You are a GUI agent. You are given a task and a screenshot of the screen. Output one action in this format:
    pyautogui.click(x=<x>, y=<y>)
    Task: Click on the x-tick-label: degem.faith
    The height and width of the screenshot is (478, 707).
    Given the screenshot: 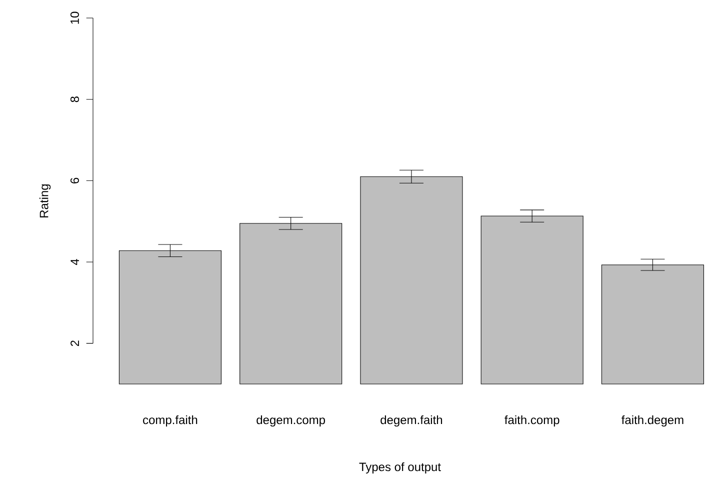 What is the action you would take?
    pyautogui.click(x=411, y=421)
    